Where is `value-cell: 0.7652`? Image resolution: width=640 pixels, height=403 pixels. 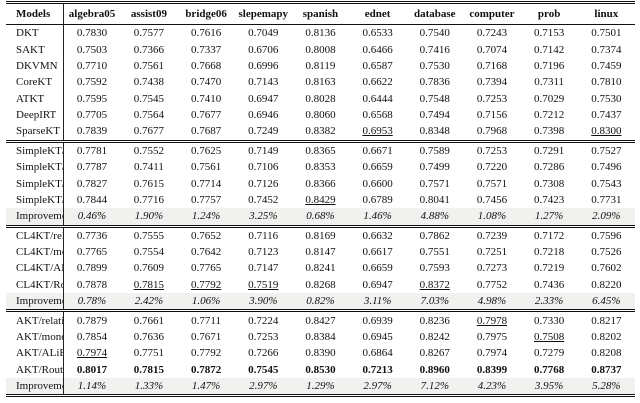 value-cell: 0.7652 is located at coordinates (206, 235).